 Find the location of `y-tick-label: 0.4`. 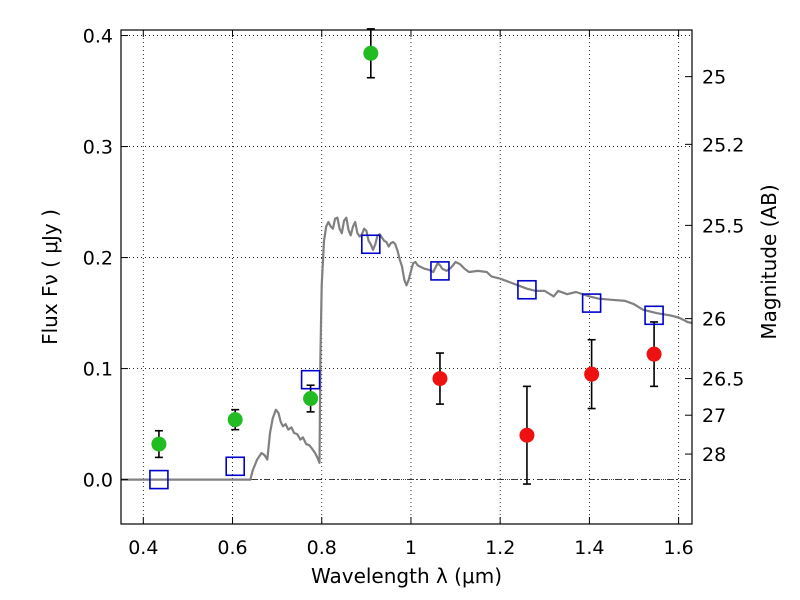

y-tick-label: 0.4 is located at coordinates (98, 37).